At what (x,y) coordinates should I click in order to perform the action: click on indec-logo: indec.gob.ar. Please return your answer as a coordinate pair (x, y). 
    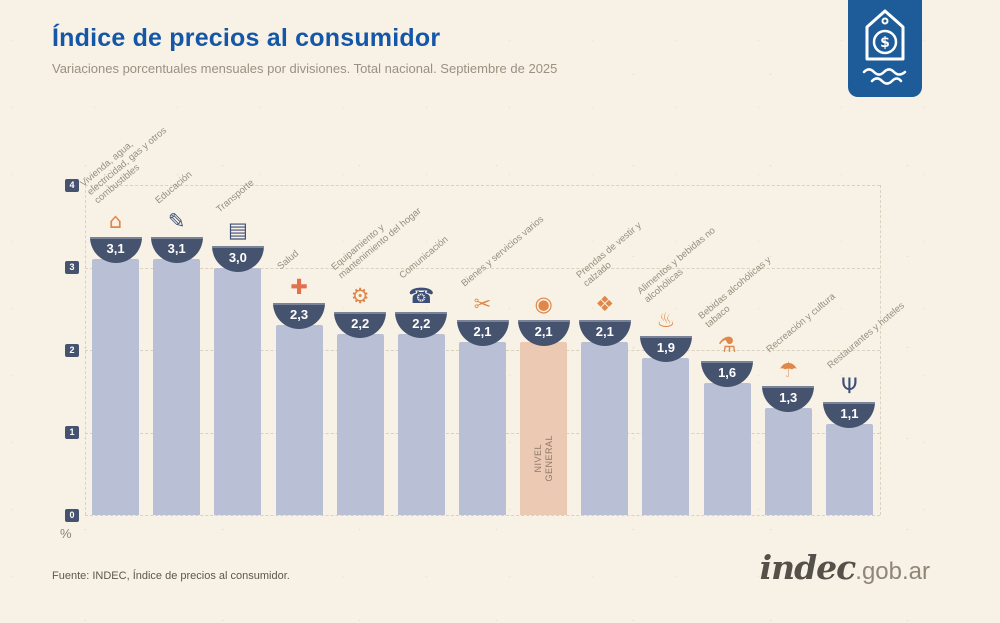
    Looking at the image, I should click on (845, 567).